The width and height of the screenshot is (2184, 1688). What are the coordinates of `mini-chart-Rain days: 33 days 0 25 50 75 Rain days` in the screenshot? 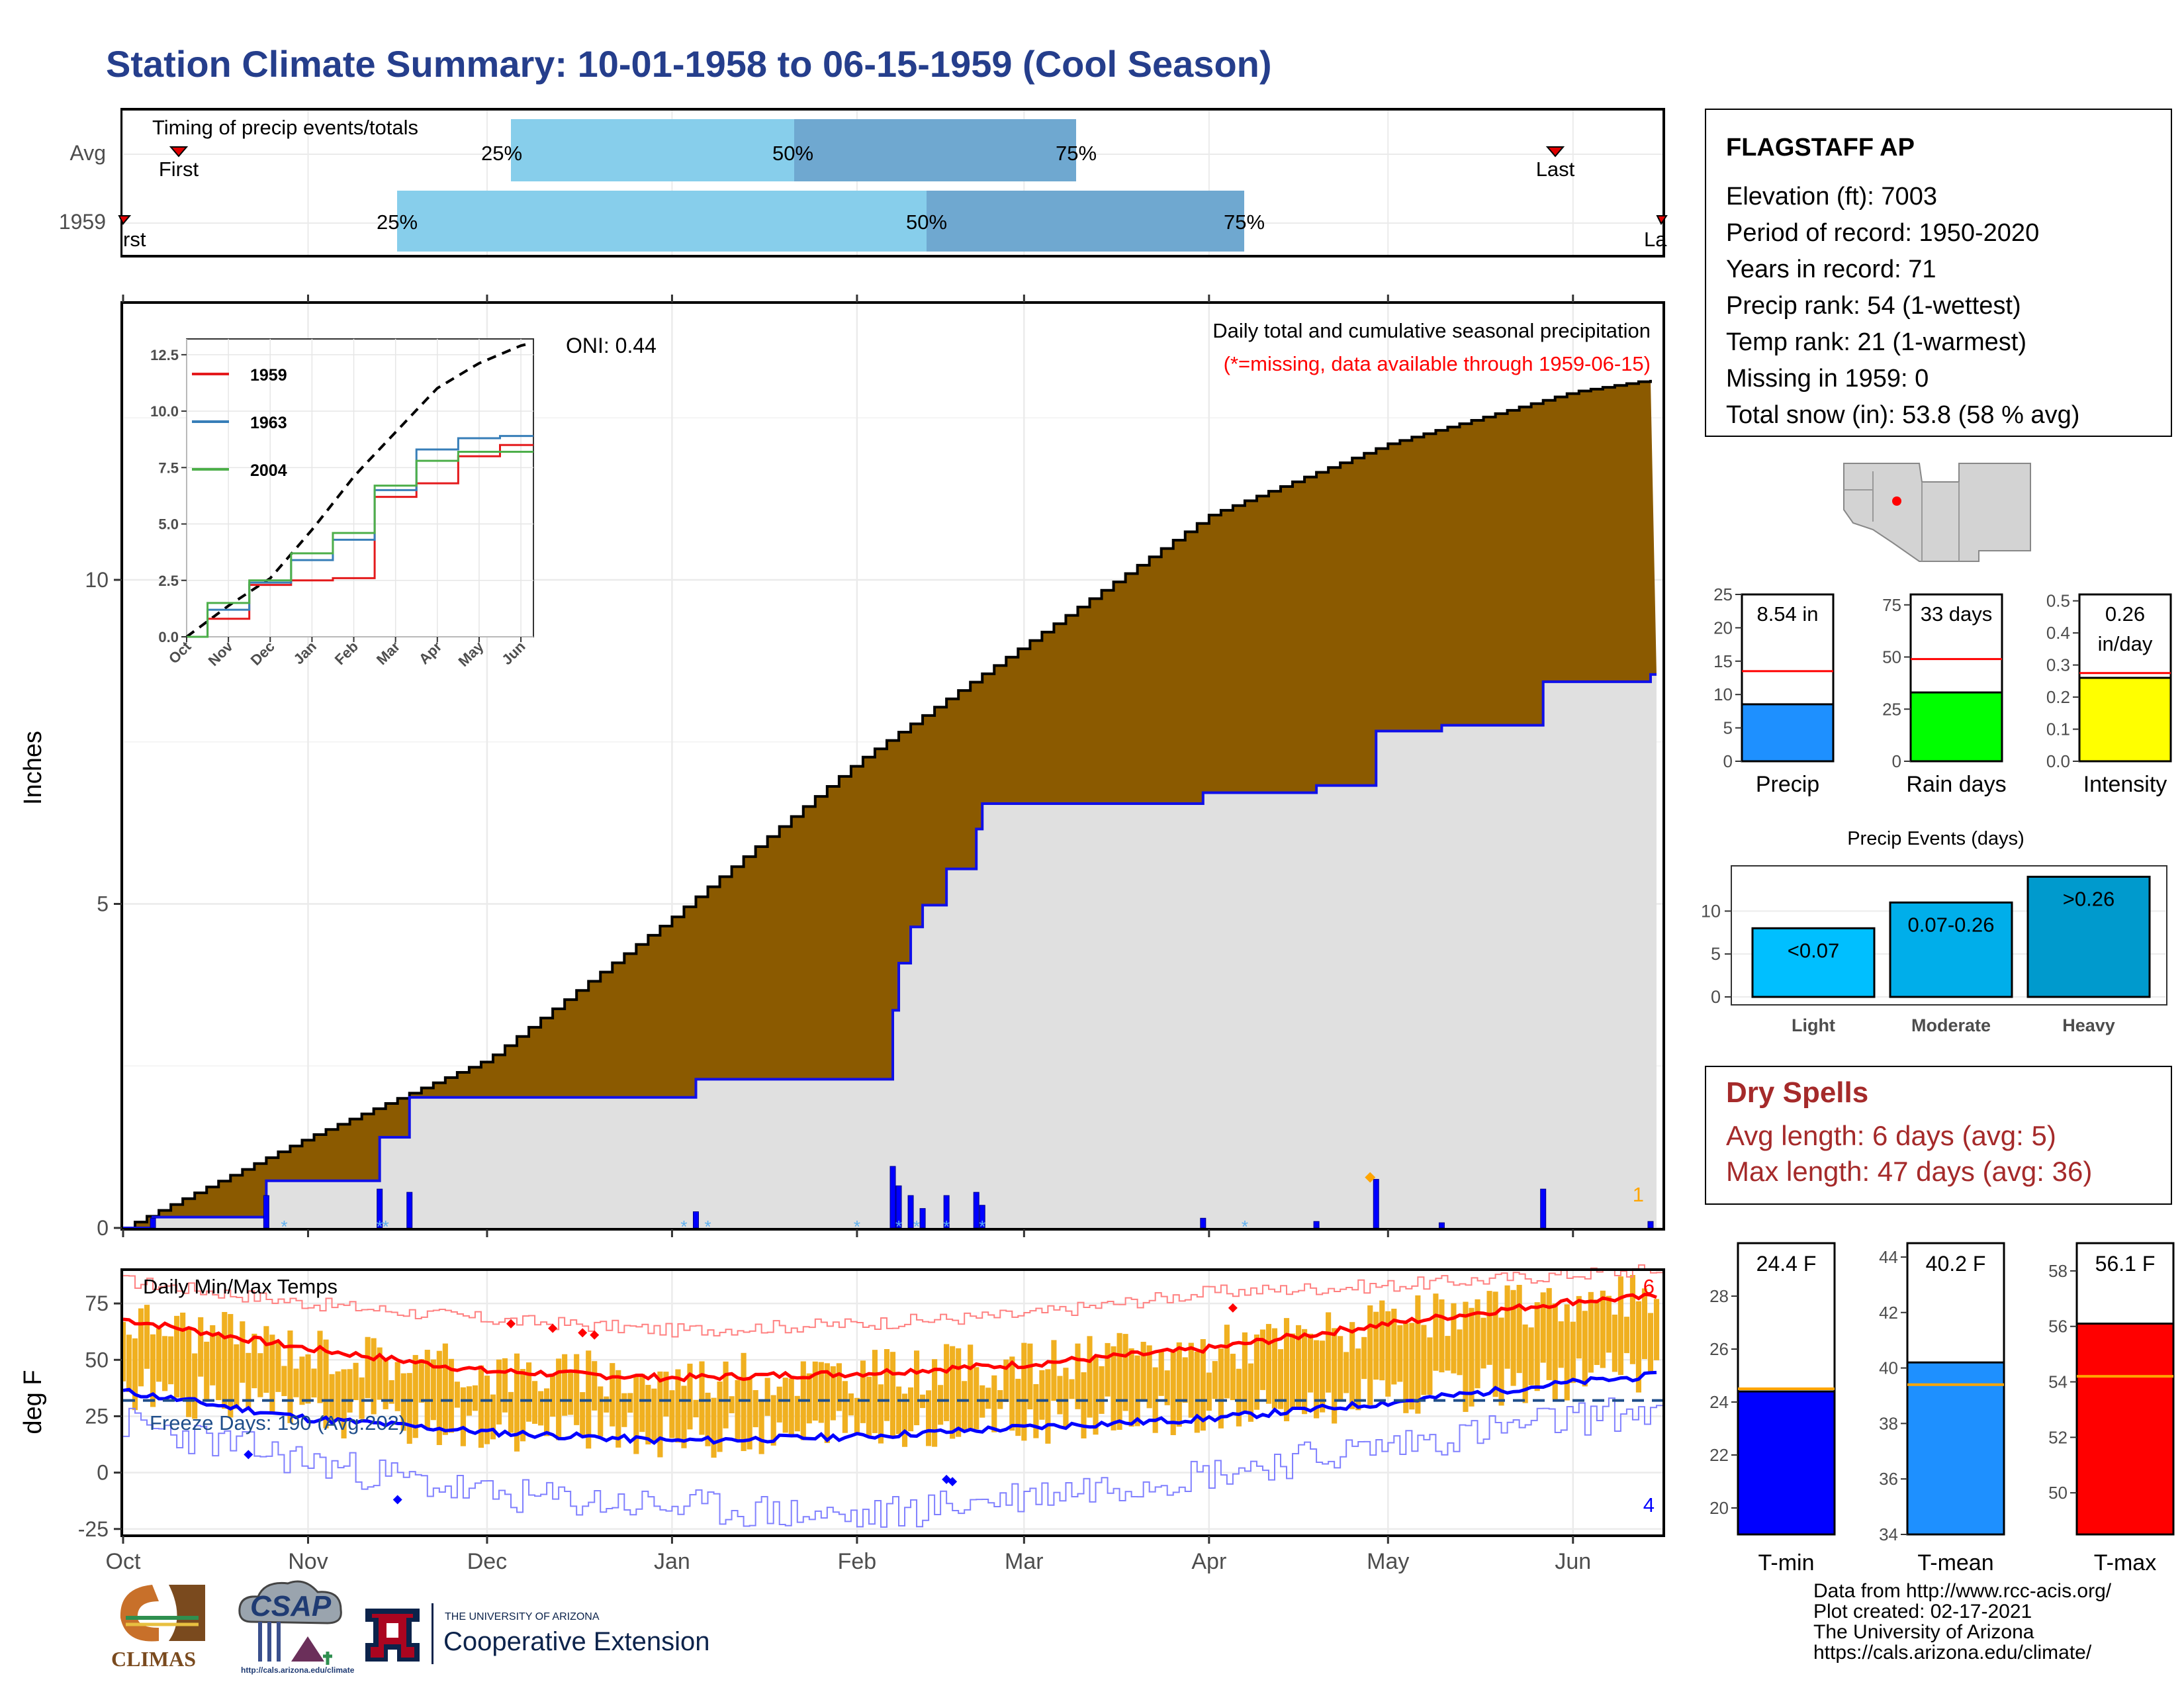 It's located at (1945, 695).